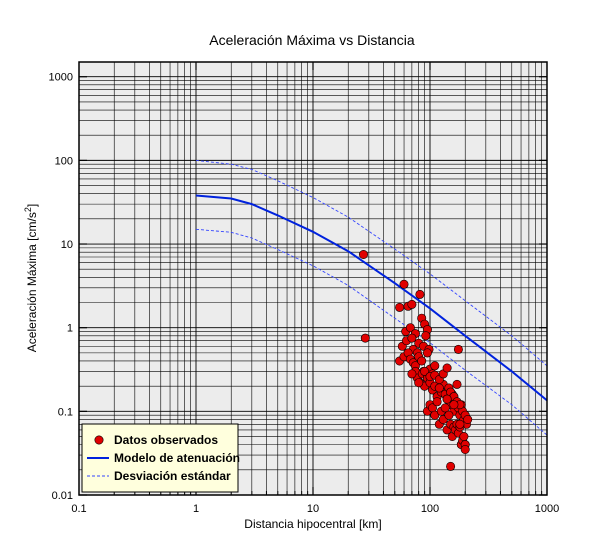  What do you see at coordinates (28, 209) in the screenshot?
I see `y-axis-label-sup: 2` at bounding box center [28, 209].